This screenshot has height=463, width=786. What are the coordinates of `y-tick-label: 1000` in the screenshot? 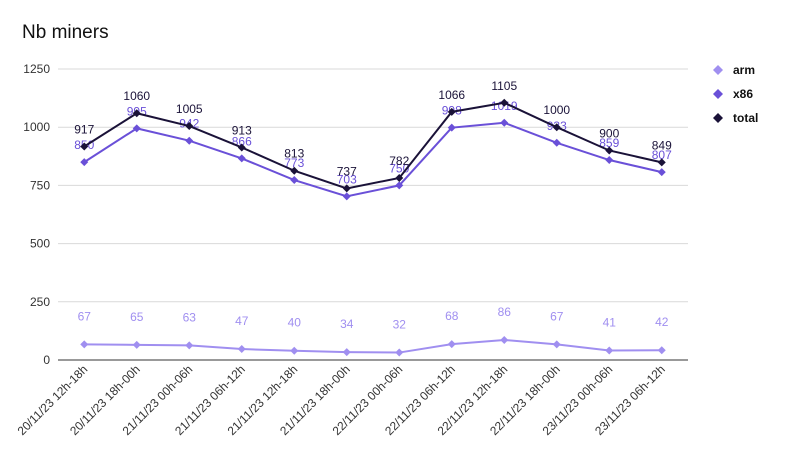 It's located at (36, 127).